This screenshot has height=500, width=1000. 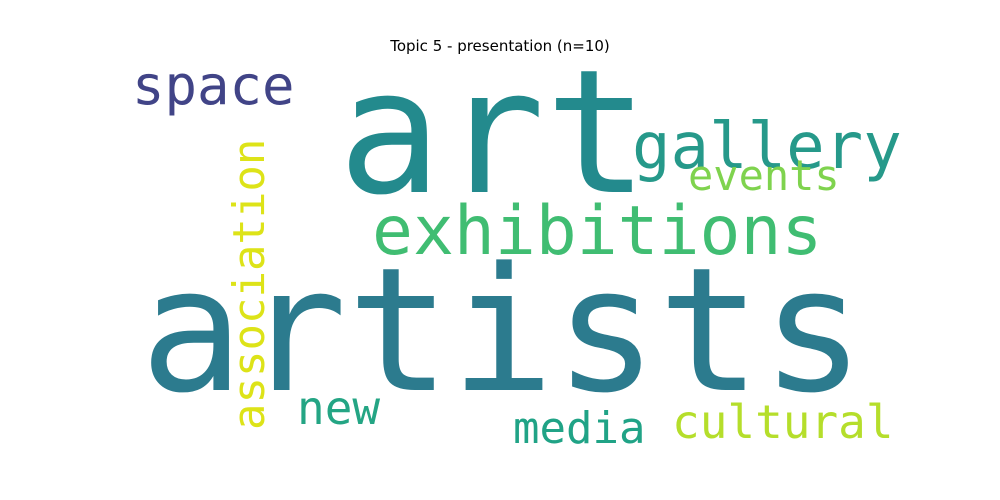 I want to click on word-space: space, so click(x=213, y=85).